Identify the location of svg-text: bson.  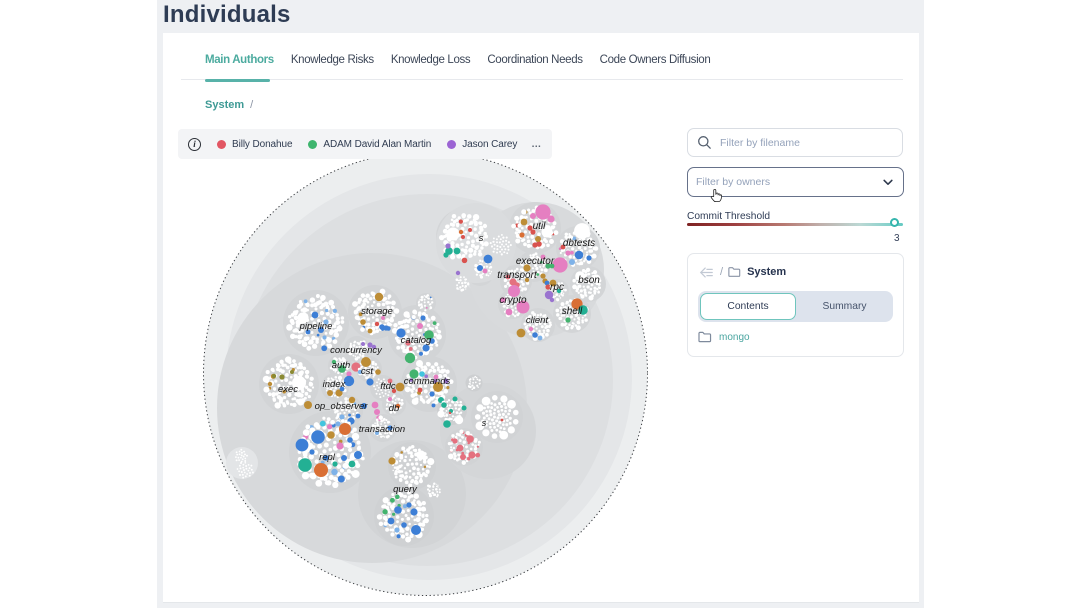
(589, 280).